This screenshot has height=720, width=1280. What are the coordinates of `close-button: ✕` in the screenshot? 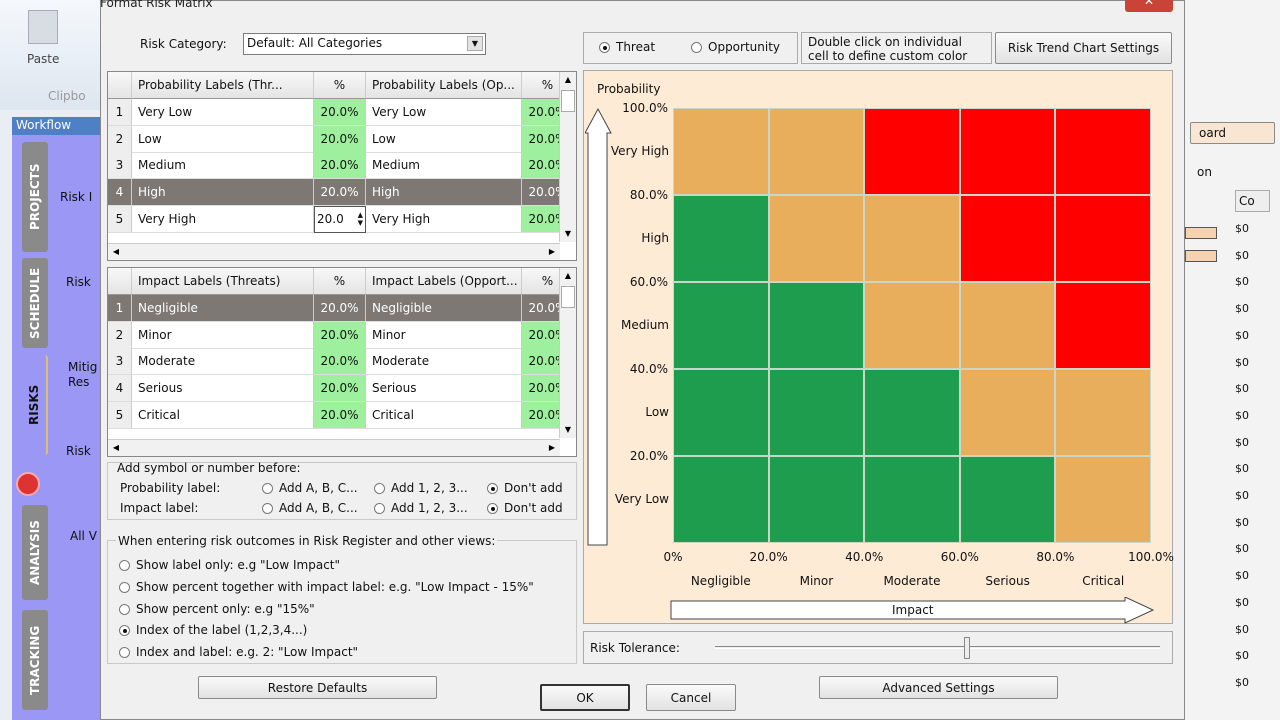 It's located at (1149, 6).